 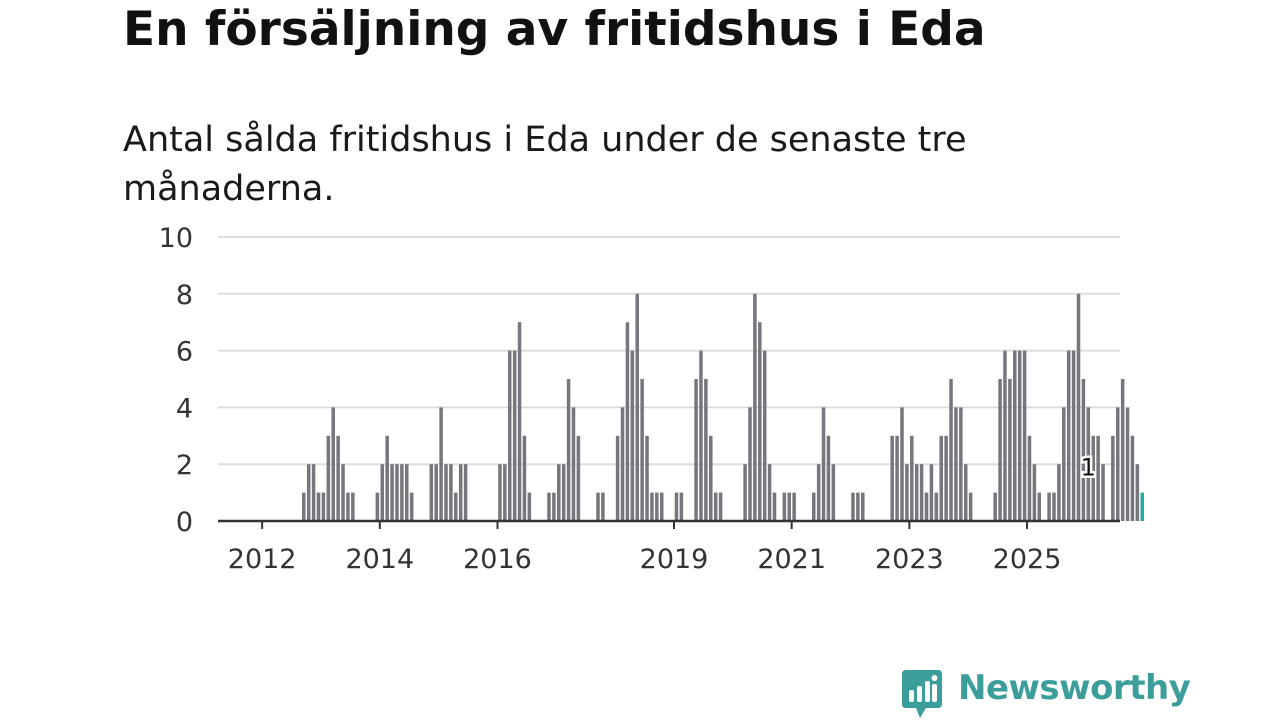 I want to click on y-tick-label: 10, so click(x=176, y=238).